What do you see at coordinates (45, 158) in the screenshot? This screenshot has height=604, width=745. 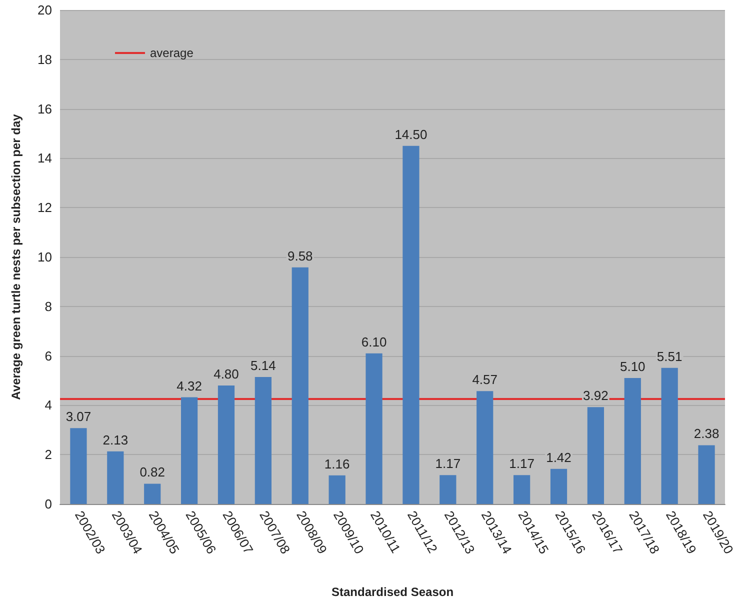 I see `y-tick-label: 14` at bounding box center [45, 158].